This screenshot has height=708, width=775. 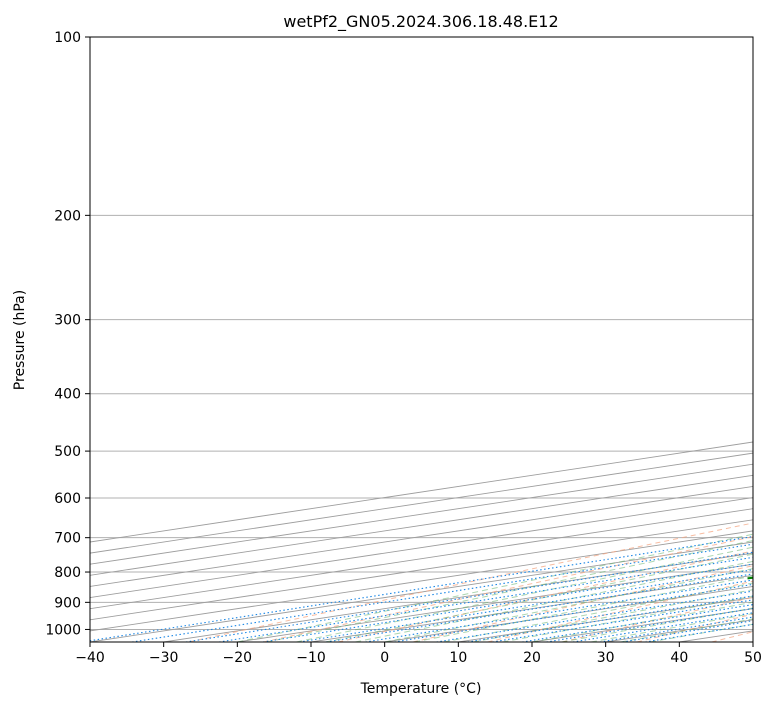 I want to click on x-axis-ticks: −40 −30 −20 −10 0 10 20 30 40 50, so click(x=418, y=654).